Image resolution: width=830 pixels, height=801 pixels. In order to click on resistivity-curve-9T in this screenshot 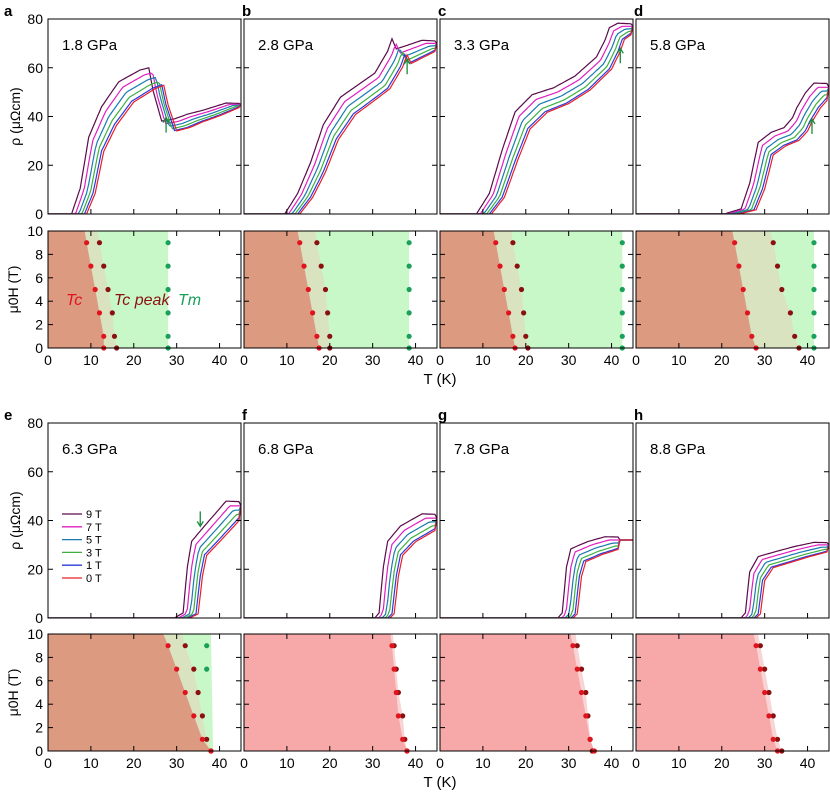, I will do `click(144, 559)`.